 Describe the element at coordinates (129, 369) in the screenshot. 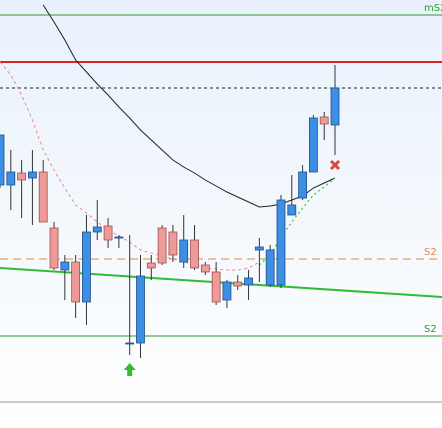

I see `arrow-marker` at that location.